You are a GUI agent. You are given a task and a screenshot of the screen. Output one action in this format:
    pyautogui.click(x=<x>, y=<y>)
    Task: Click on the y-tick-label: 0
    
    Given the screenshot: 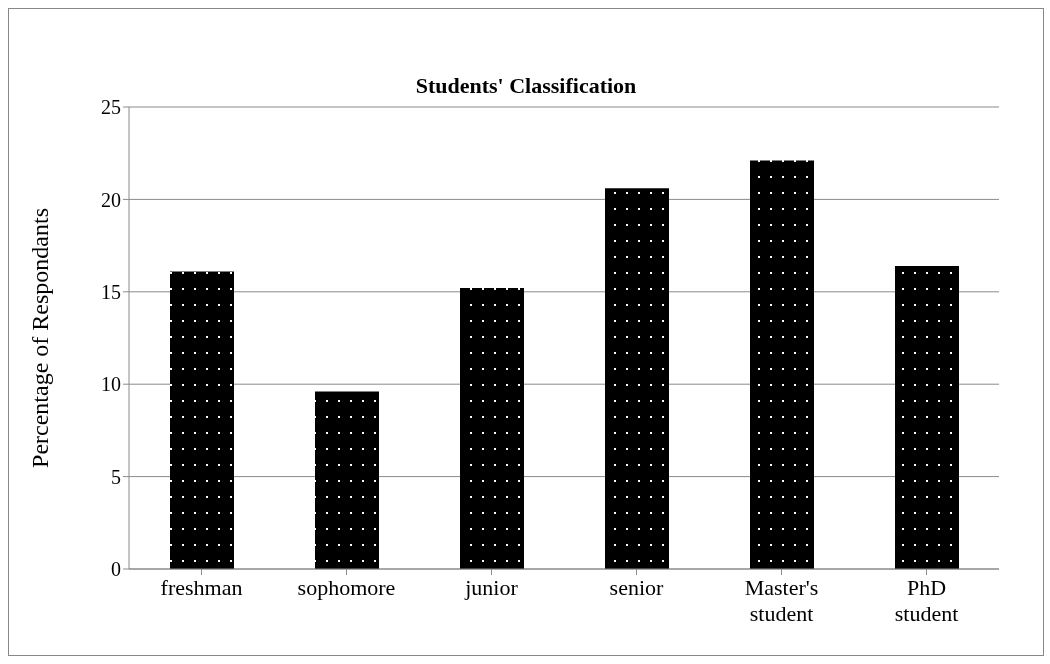 What is the action you would take?
    pyautogui.click(x=116, y=569)
    